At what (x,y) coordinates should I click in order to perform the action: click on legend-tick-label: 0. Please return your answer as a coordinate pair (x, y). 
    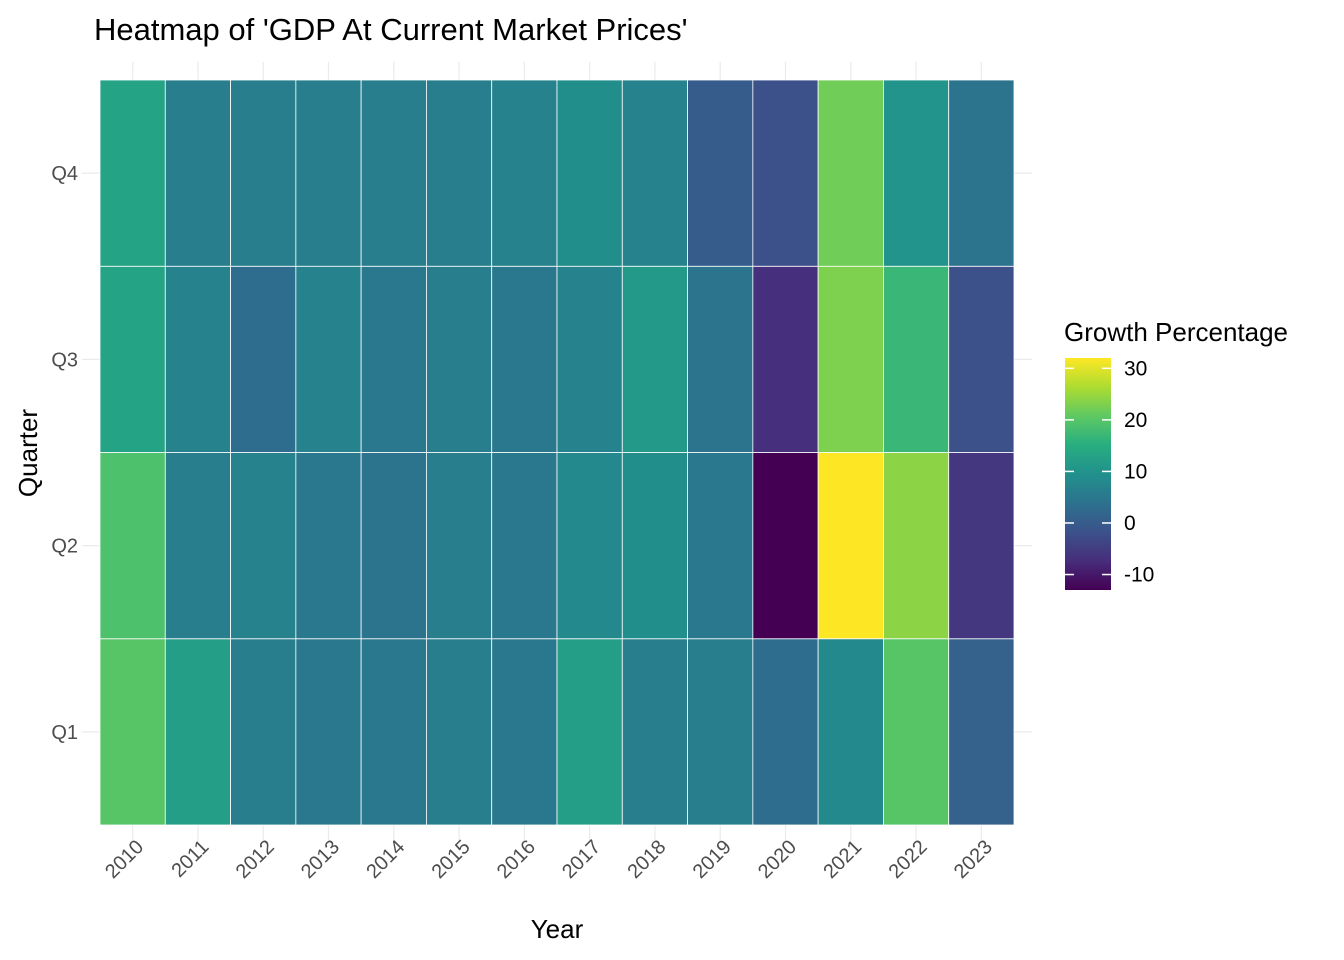
    Looking at the image, I should click on (1130, 523).